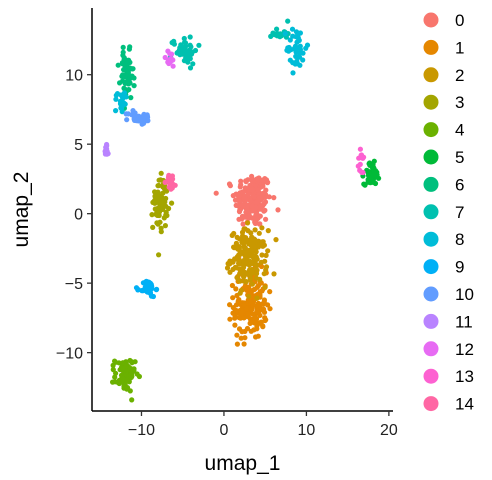 The width and height of the screenshot is (492, 480). I want to click on legend-item-6: 6, so click(443, 184).